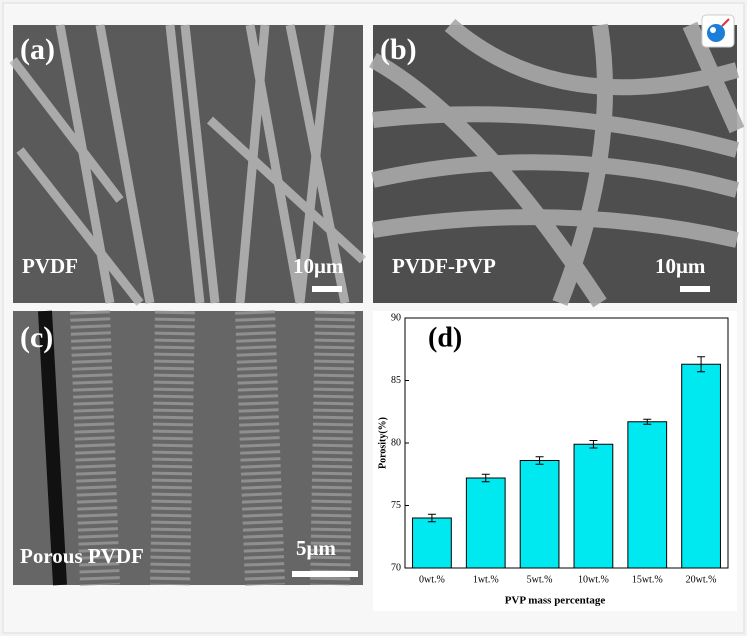 Image resolution: width=747 pixels, height=636 pixels. Describe the element at coordinates (36, 337) in the screenshot. I see `panel-label: (c)` at that location.